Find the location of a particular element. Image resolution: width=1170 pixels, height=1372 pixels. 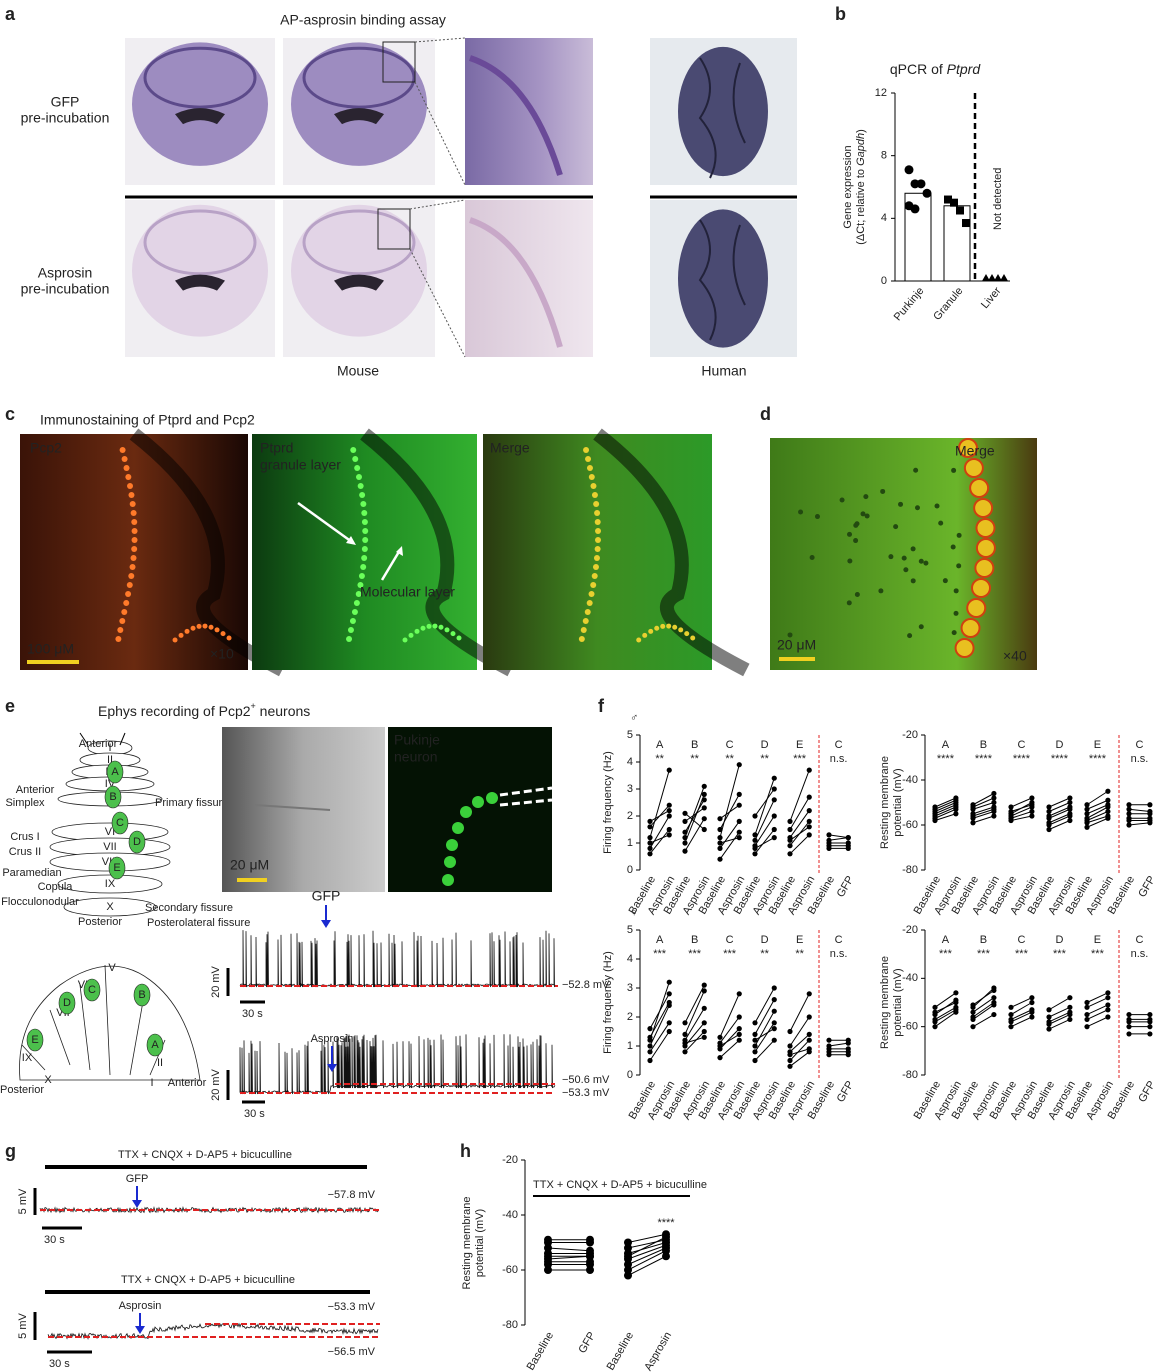

panel-label: e is located at coordinates (10, 706).